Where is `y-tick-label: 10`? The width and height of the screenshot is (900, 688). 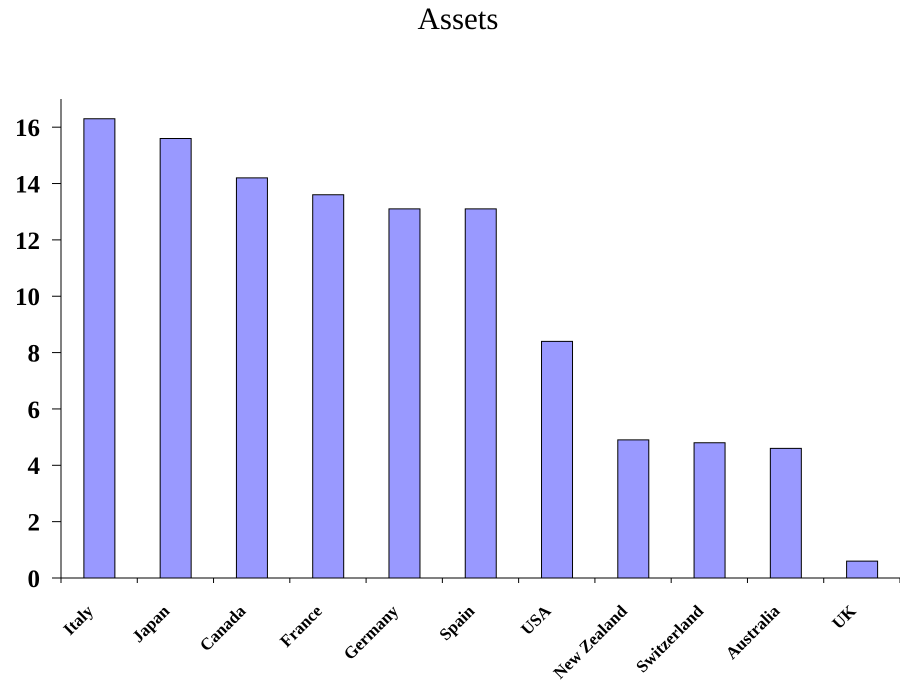
y-tick-label: 10 is located at coordinates (27, 298).